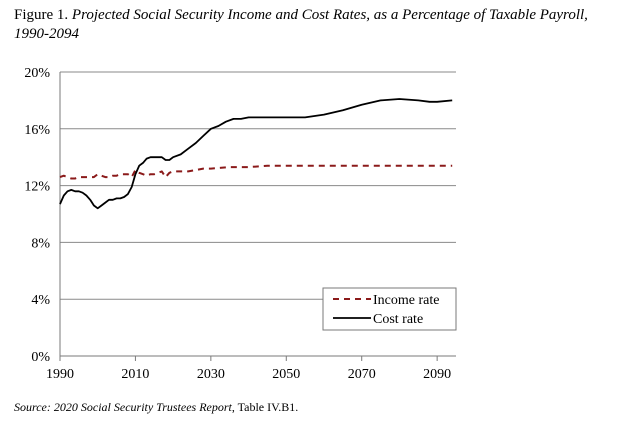  Describe the element at coordinates (37, 187) in the screenshot. I see `y-tick-label: 12%` at that location.